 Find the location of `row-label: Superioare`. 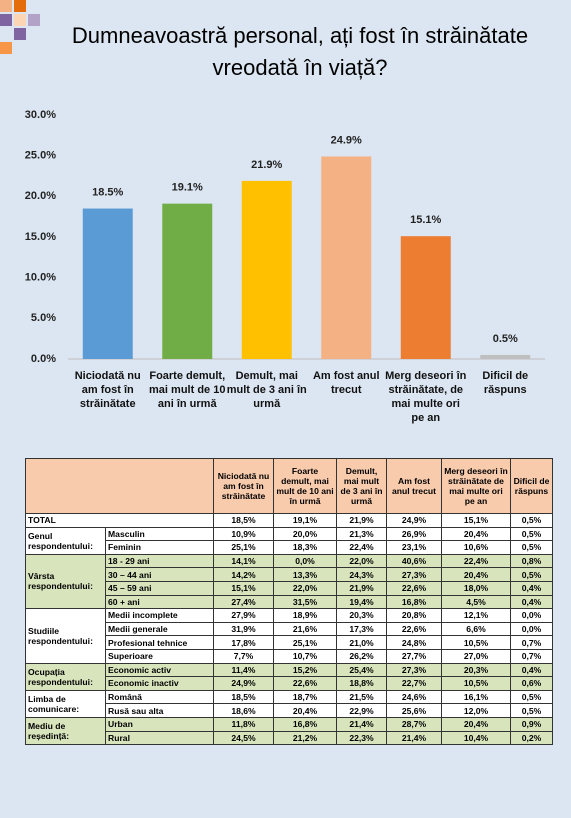

row-label: Superioare is located at coordinates (159, 656).